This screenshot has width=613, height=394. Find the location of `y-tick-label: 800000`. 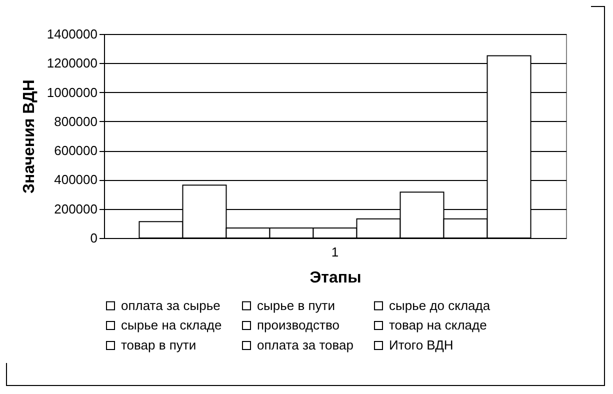

y-tick-label: 800000 is located at coordinates (76, 121).